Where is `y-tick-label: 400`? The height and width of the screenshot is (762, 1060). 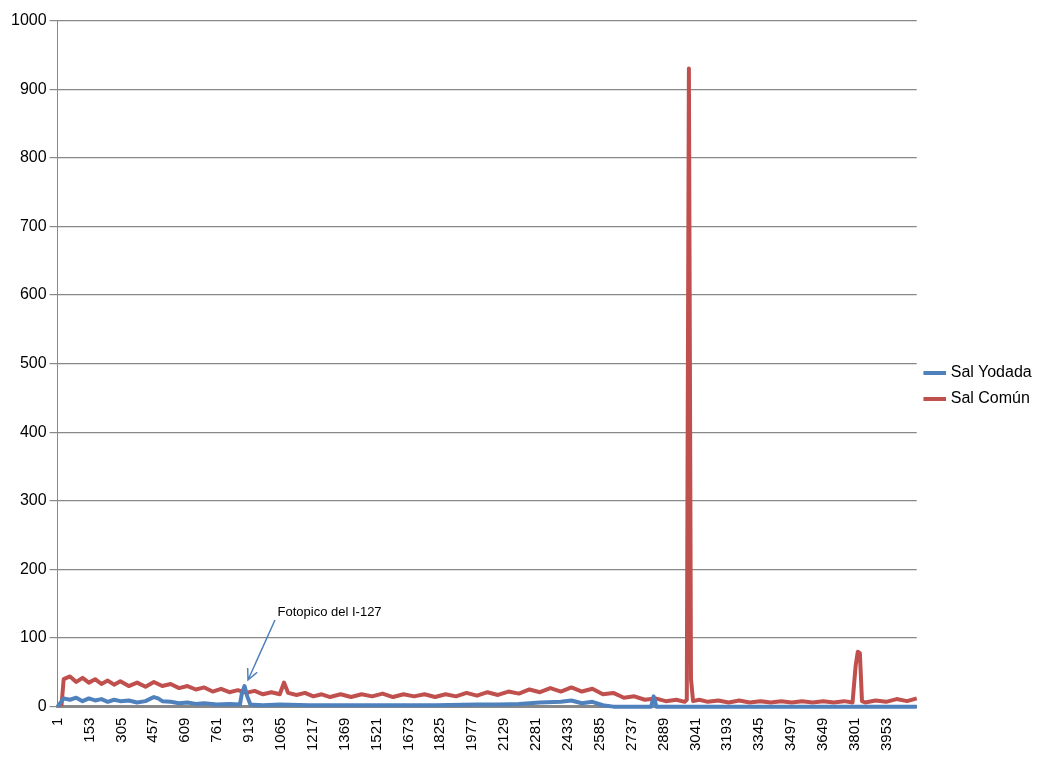 y-tick-label: 400 is located at coordinates (33, 431).